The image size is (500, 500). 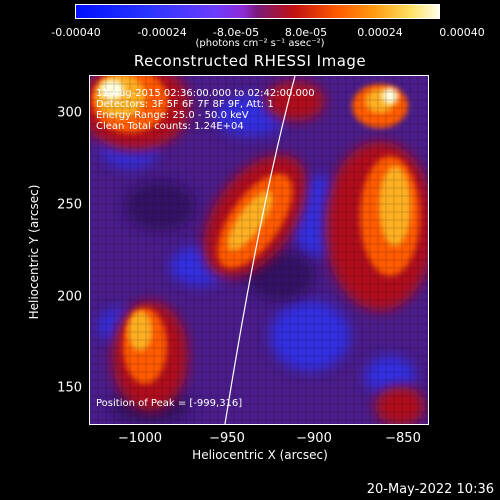 I want to click on colorbar-units: (photons cm⁻² s⁻¹ asec⁻²), so click(x=260, y=43).